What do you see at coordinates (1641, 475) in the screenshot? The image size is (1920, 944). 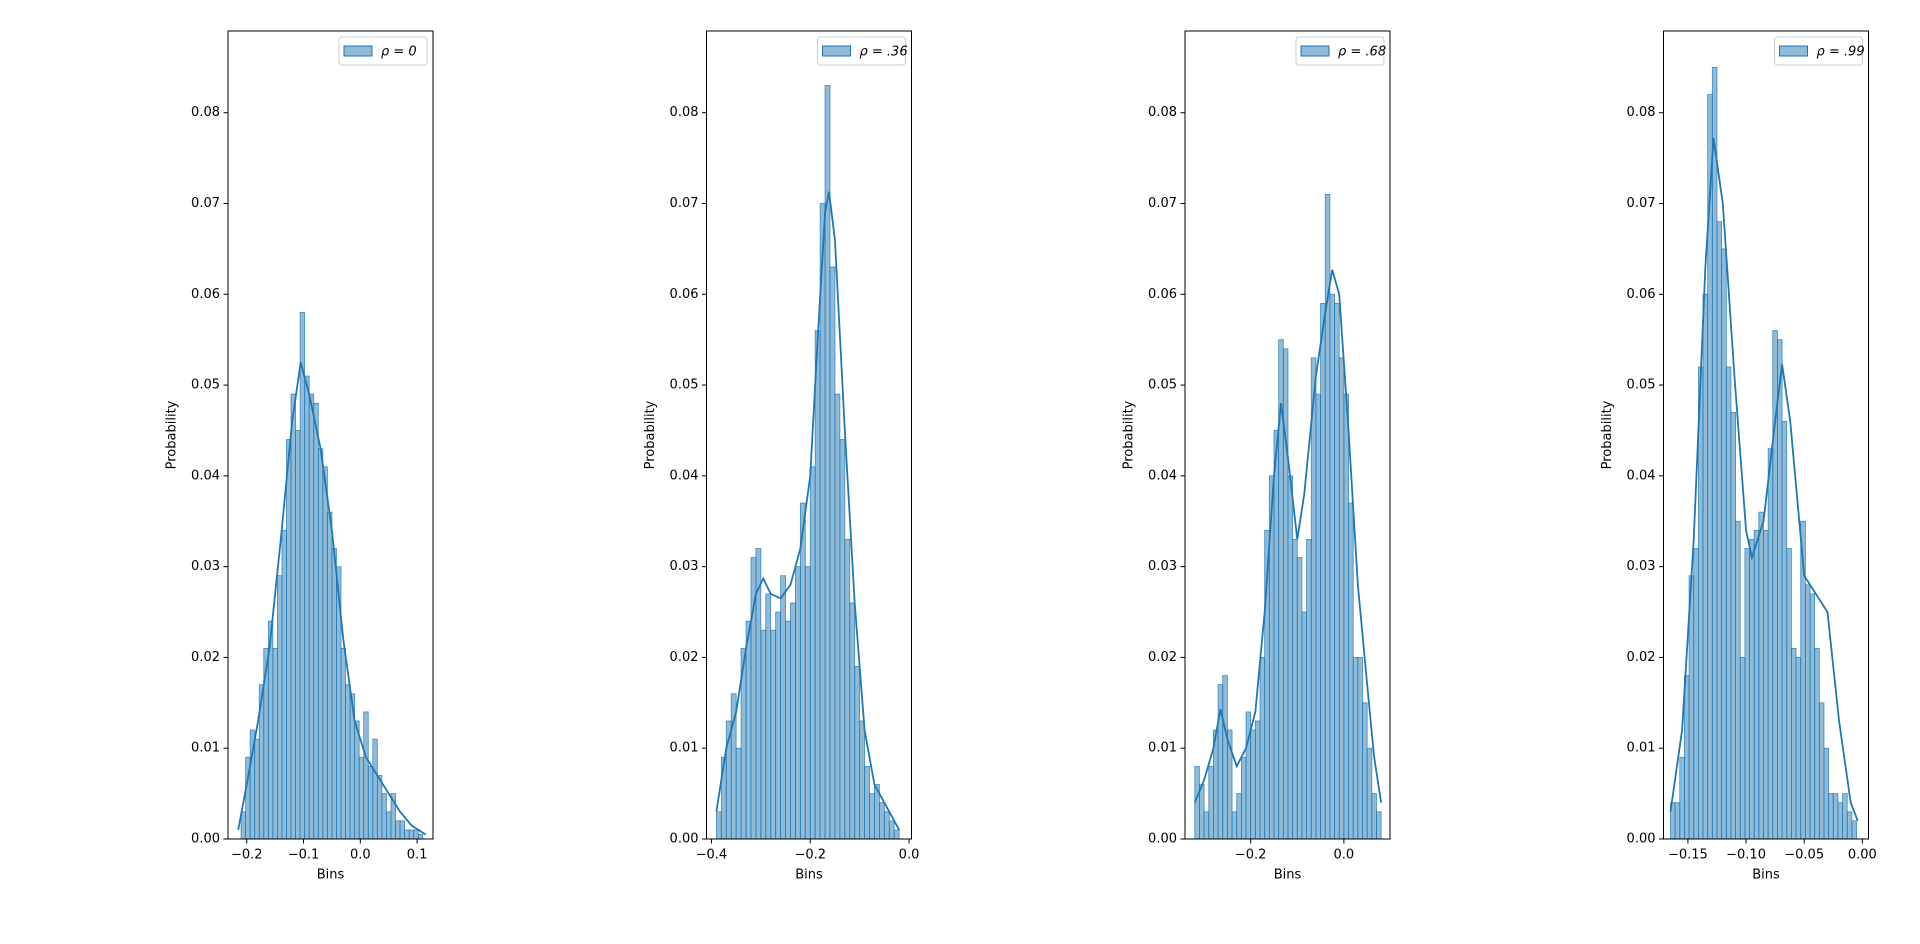 I see `y-tick-label: 0.04` at bounding box center [1641, 475].